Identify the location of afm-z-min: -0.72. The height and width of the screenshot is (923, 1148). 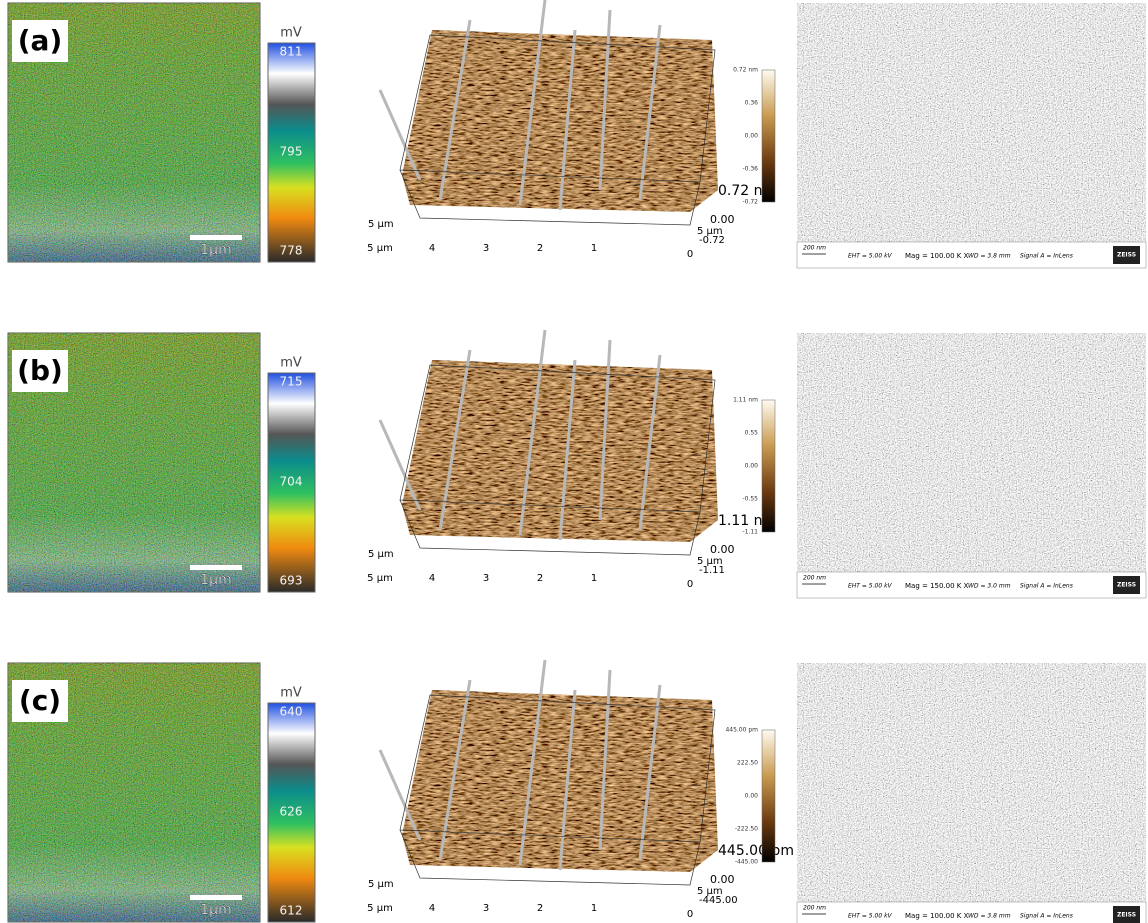
(712, 240).